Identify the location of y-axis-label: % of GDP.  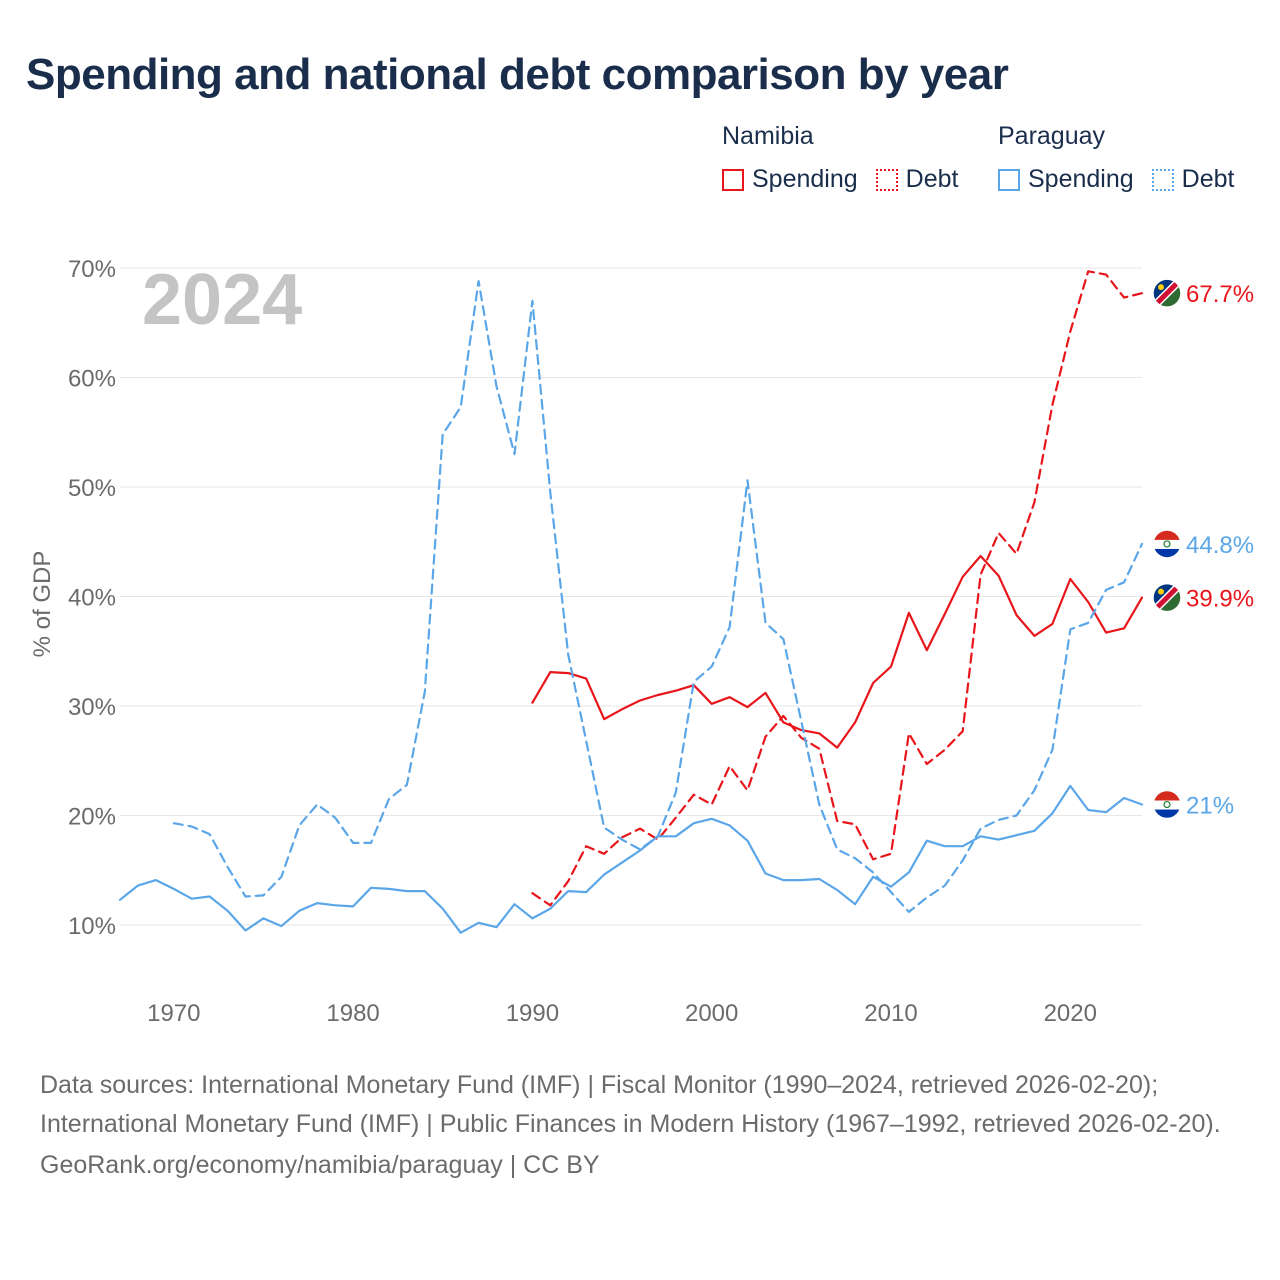
(42, 604).